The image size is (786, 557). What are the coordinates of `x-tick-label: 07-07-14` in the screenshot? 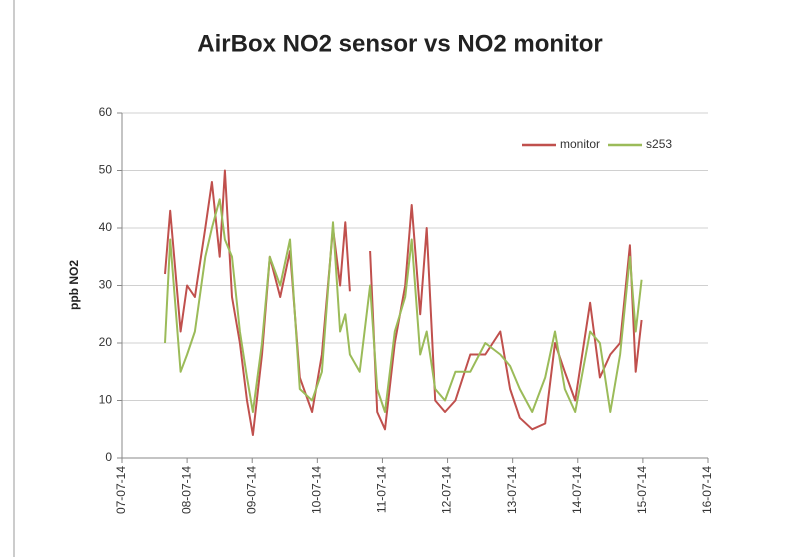 It's located at (121, 490).